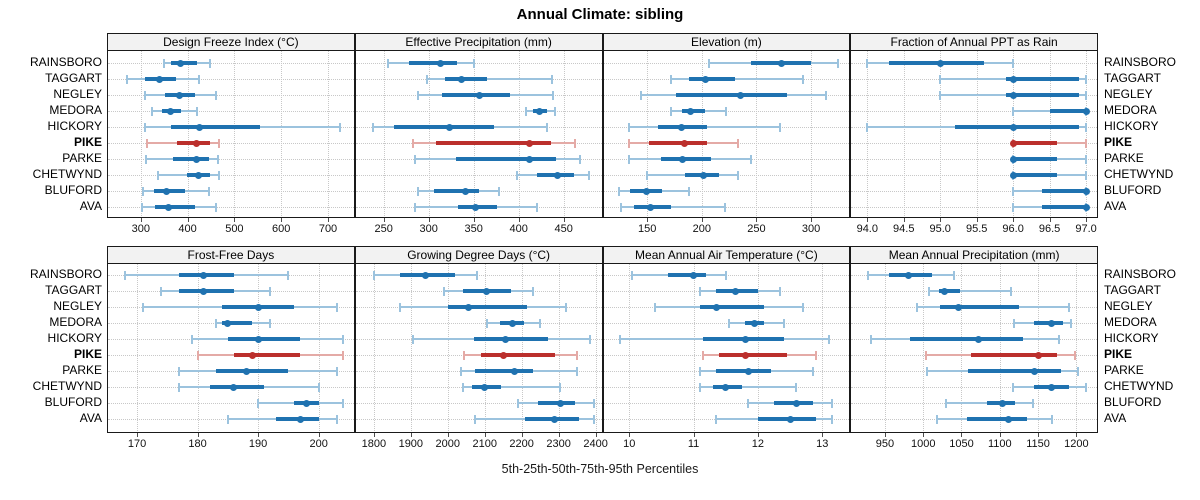 This screenshot has width=1200, height=500. Describe the element at coordinates (726, 357) in the screenshot. I see `panel-plot-mean-annual-air-temperature-c: 10 11 12 13` at that location.